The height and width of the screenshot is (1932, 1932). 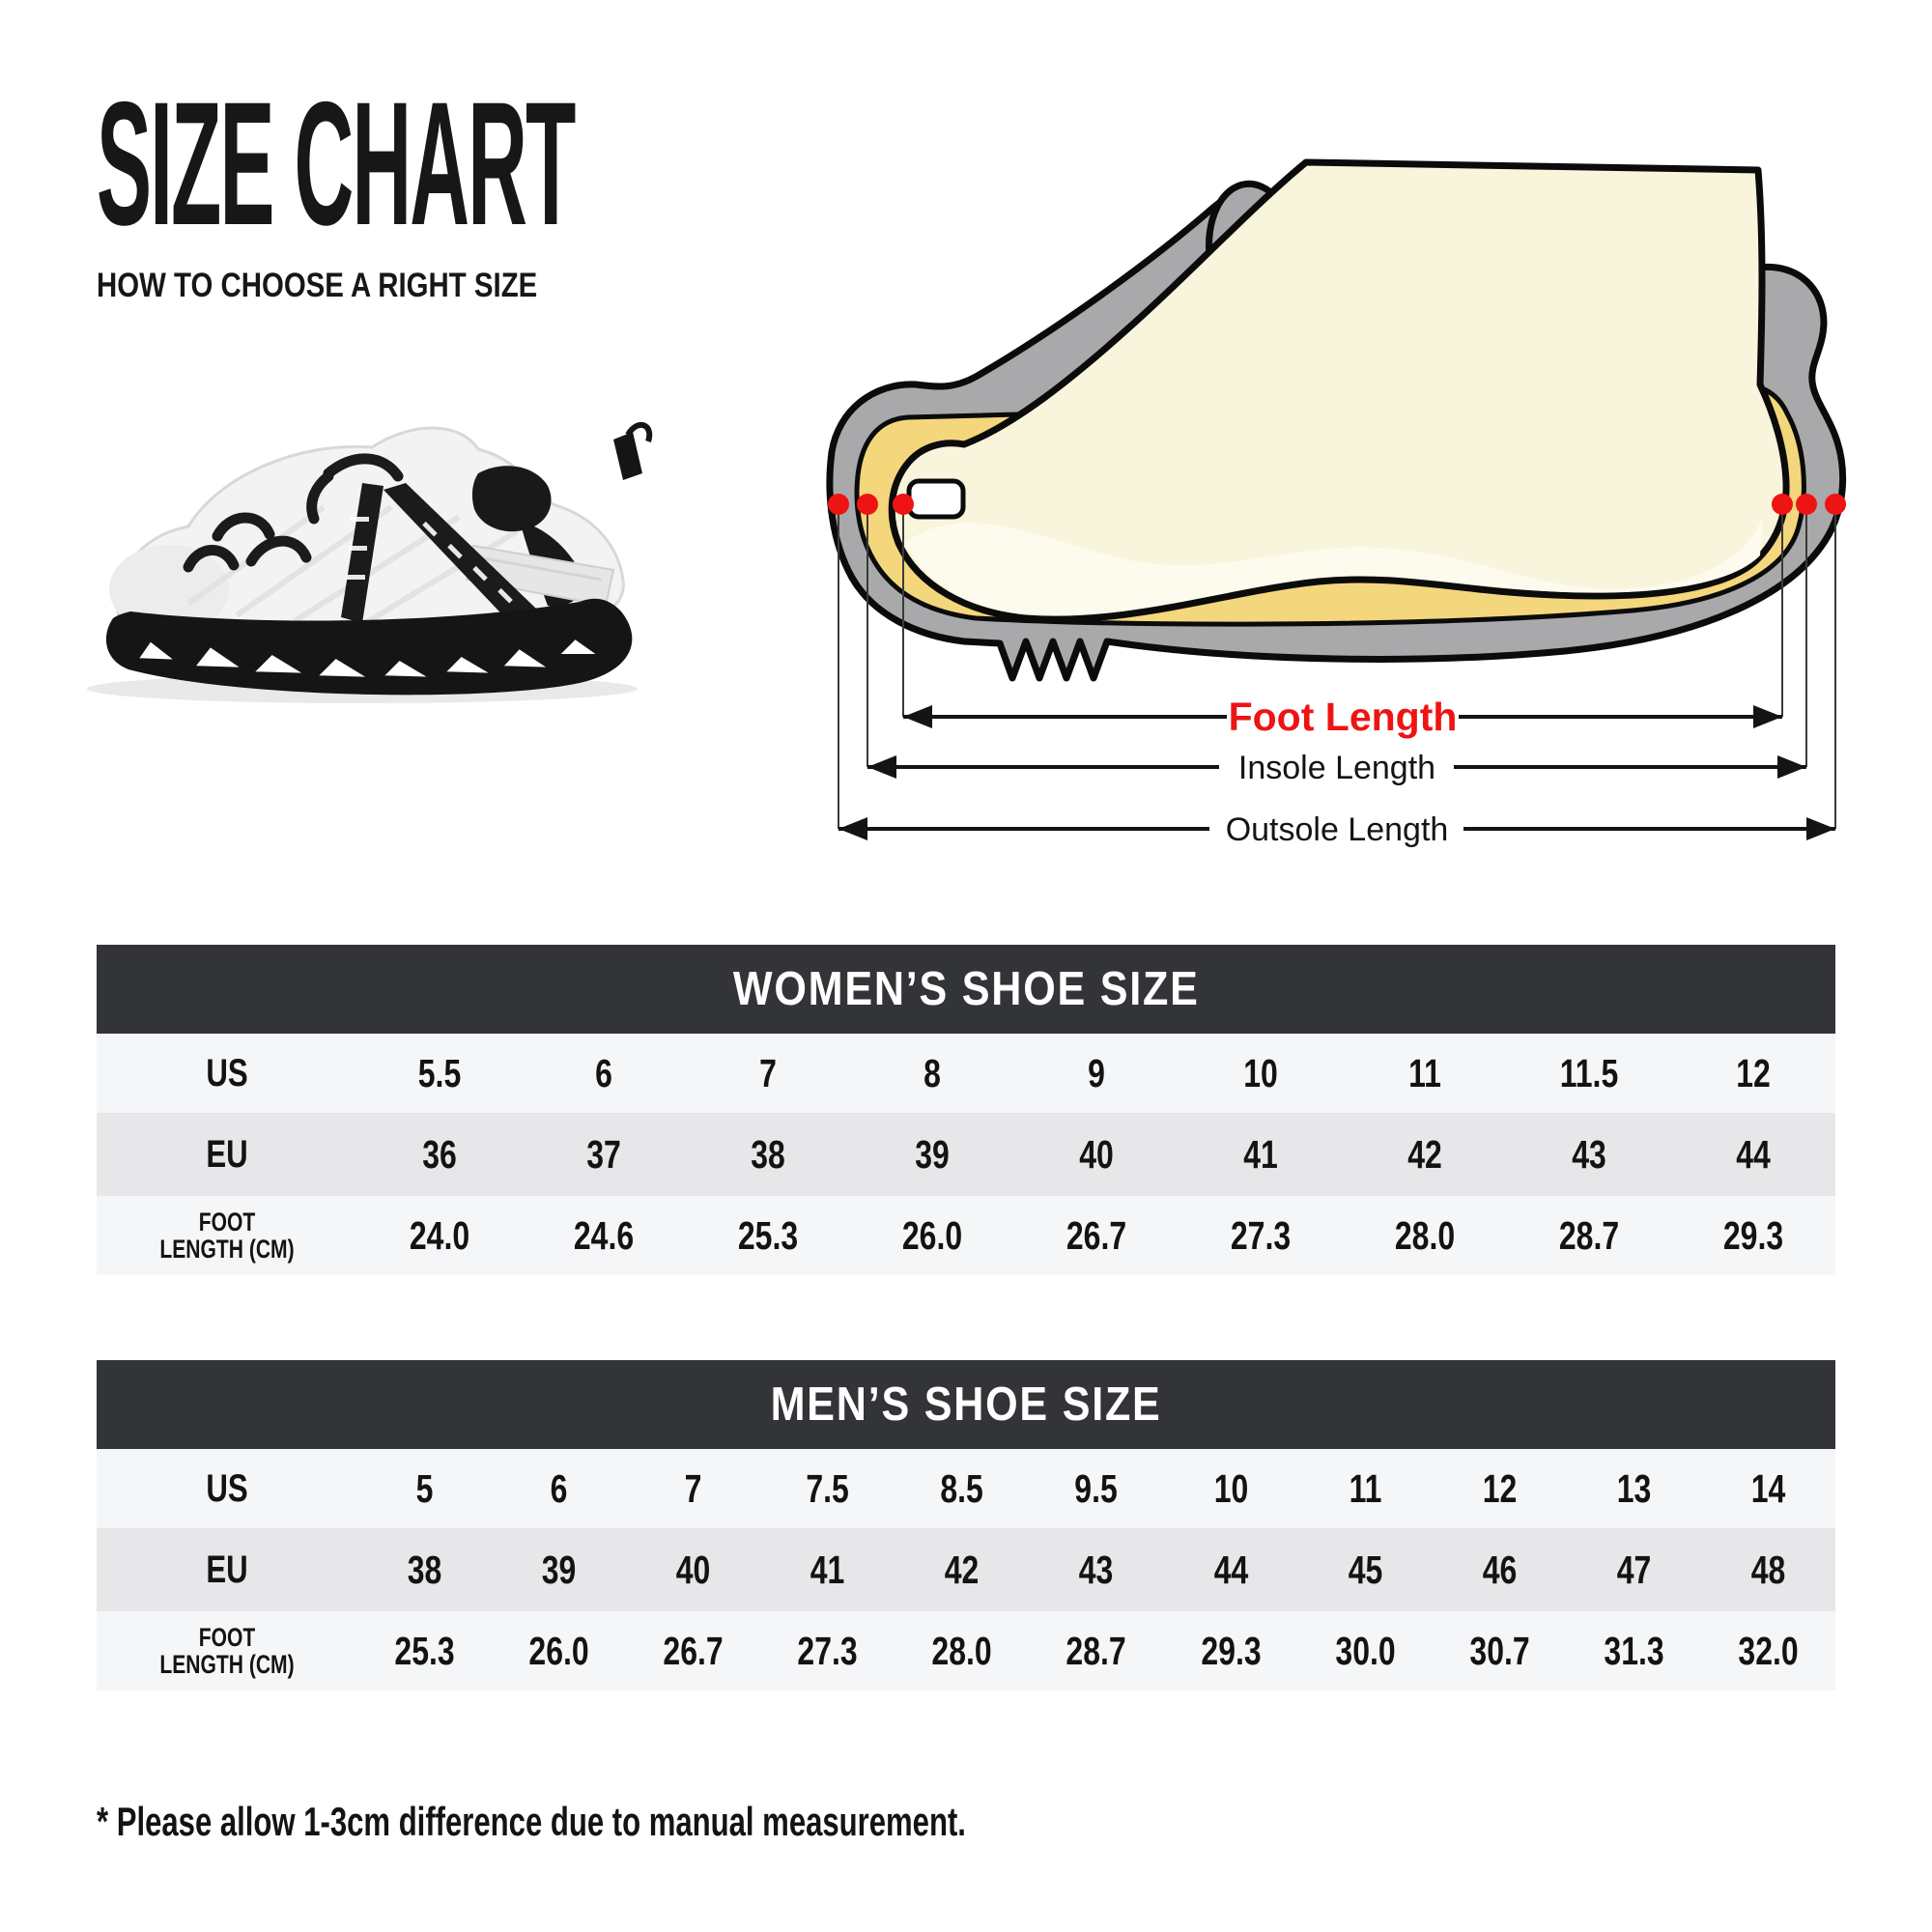 I want to click on toe-cap, so click(x=169, y=589).